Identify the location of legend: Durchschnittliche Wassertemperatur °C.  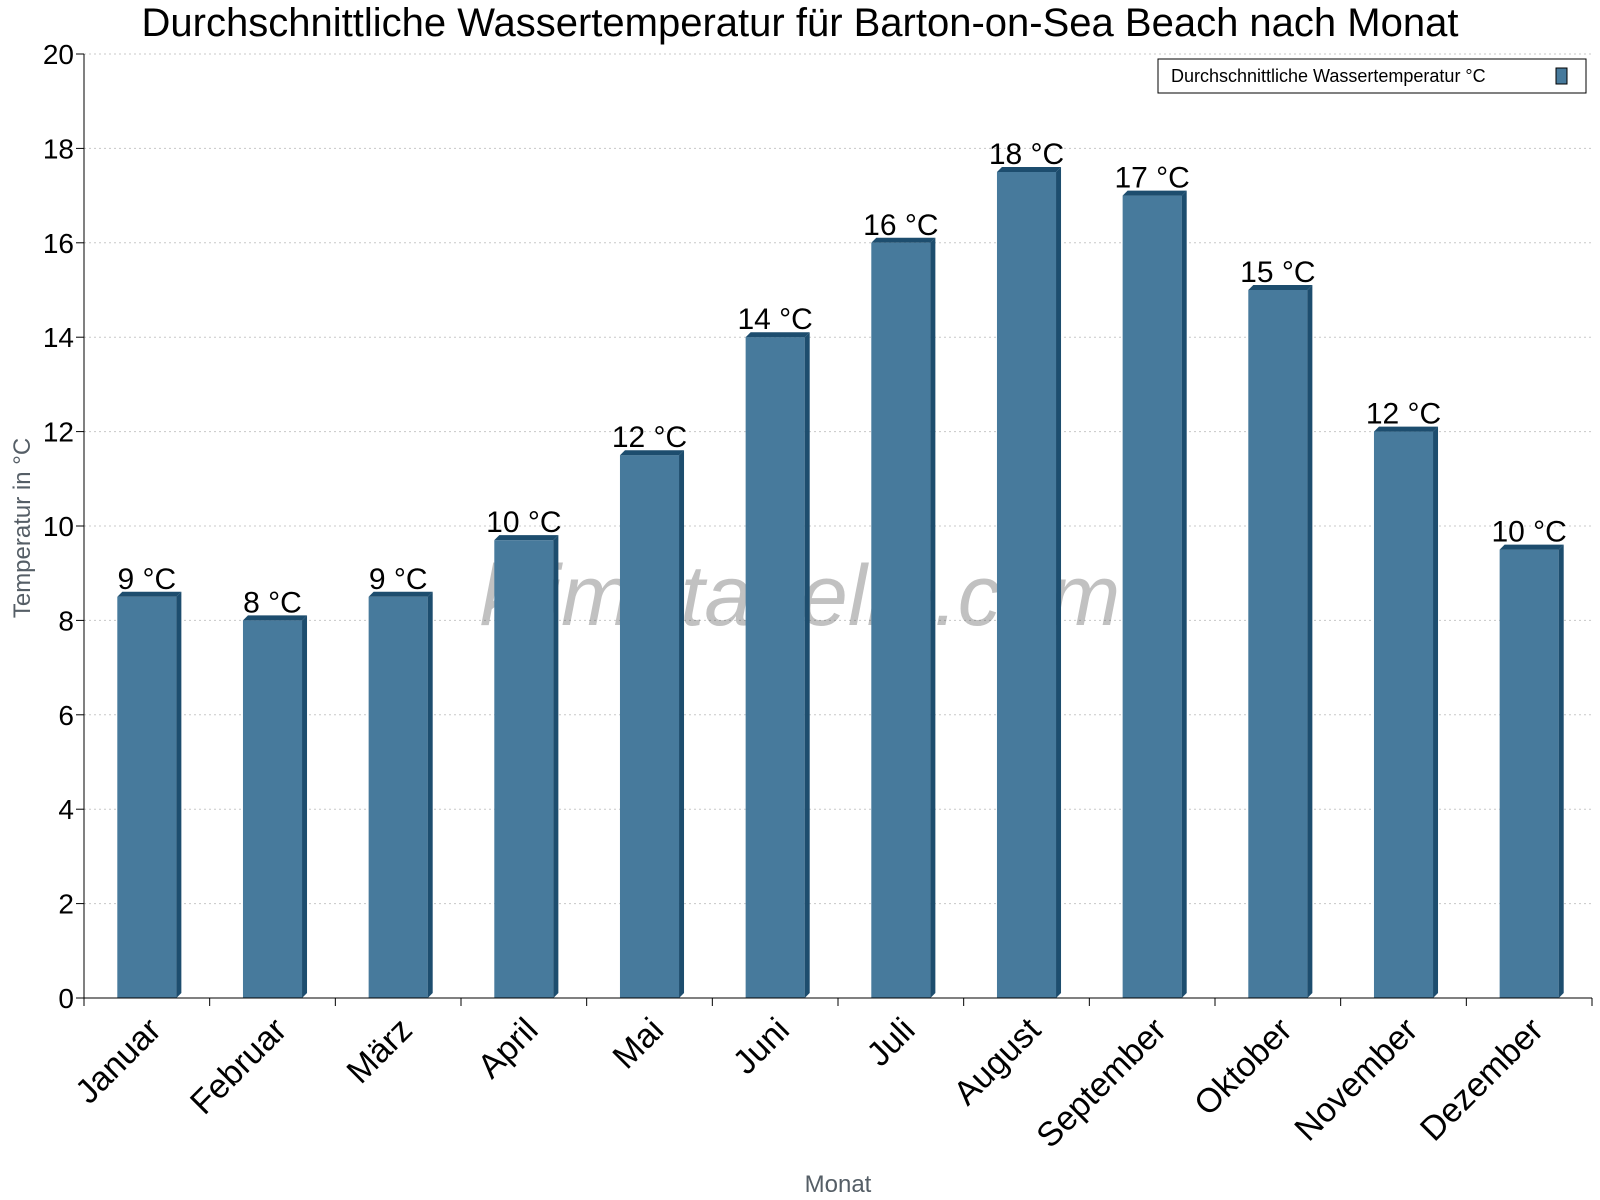
(1372, 76).